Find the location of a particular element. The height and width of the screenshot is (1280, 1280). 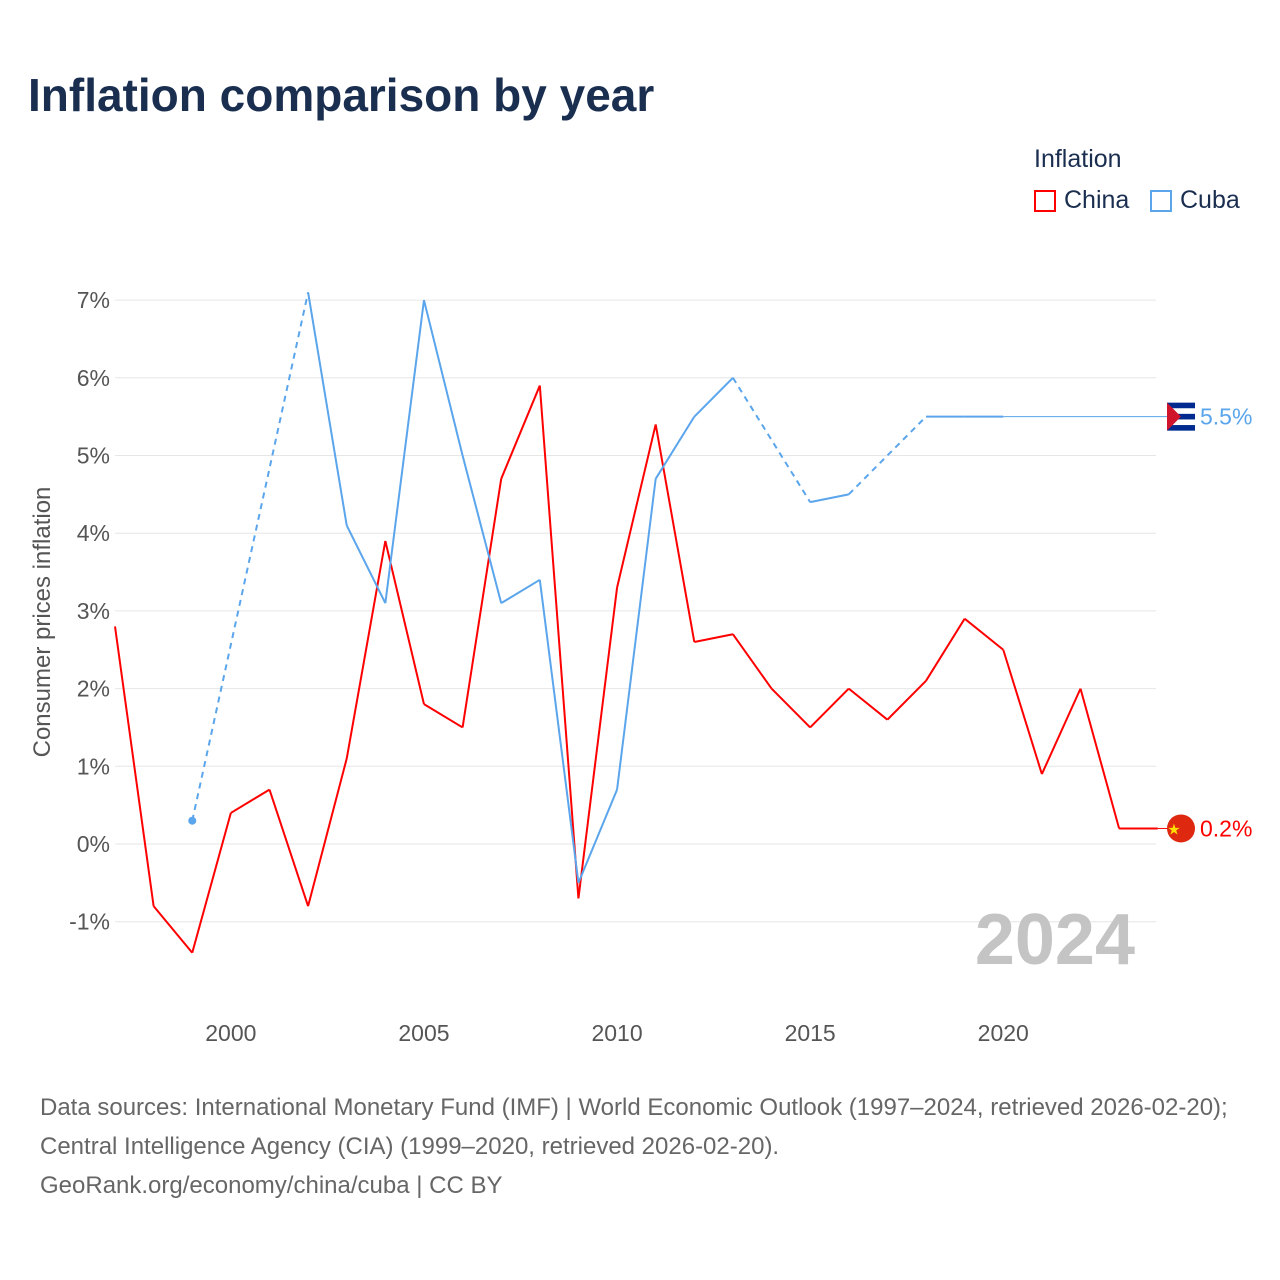

flag-bg is located at coordinates (1181, 828).